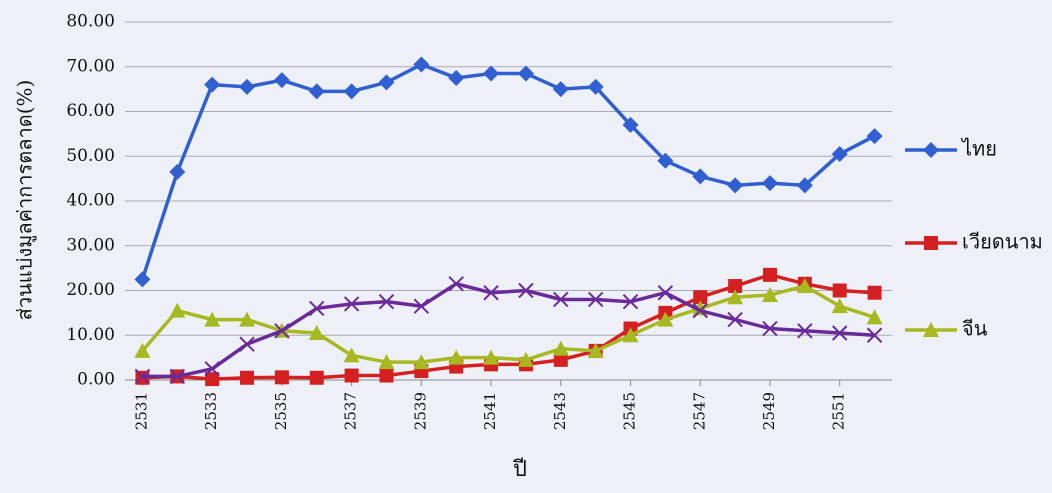  Describe the element at coordinates (141, 411) in the screenshot. I see `x-tick-label: 2531` at that location.